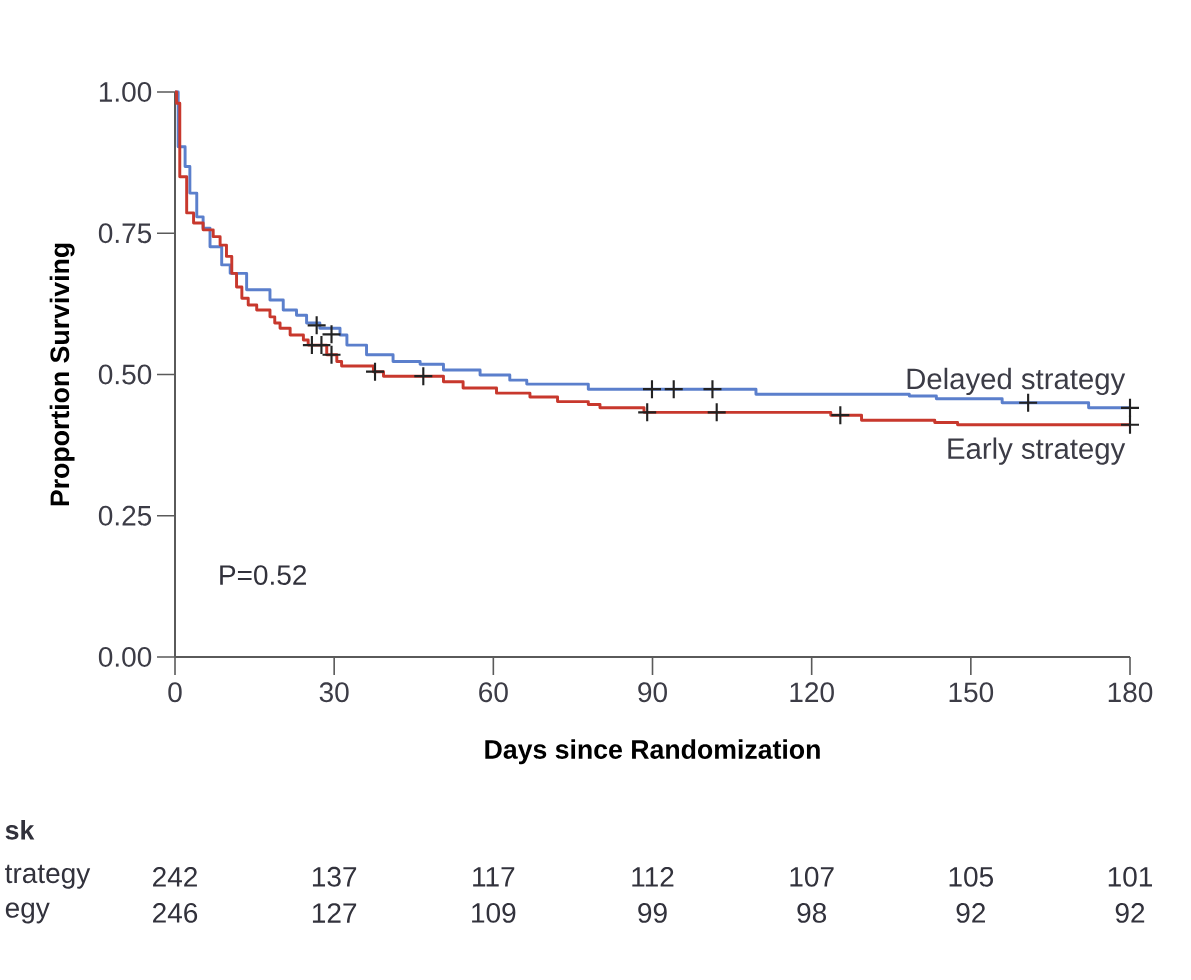  What do you see at coordinates (62, 374) in the screenshot?
I see `y-axis-title: Proportion Surviving` at bounding box center [62, 374].